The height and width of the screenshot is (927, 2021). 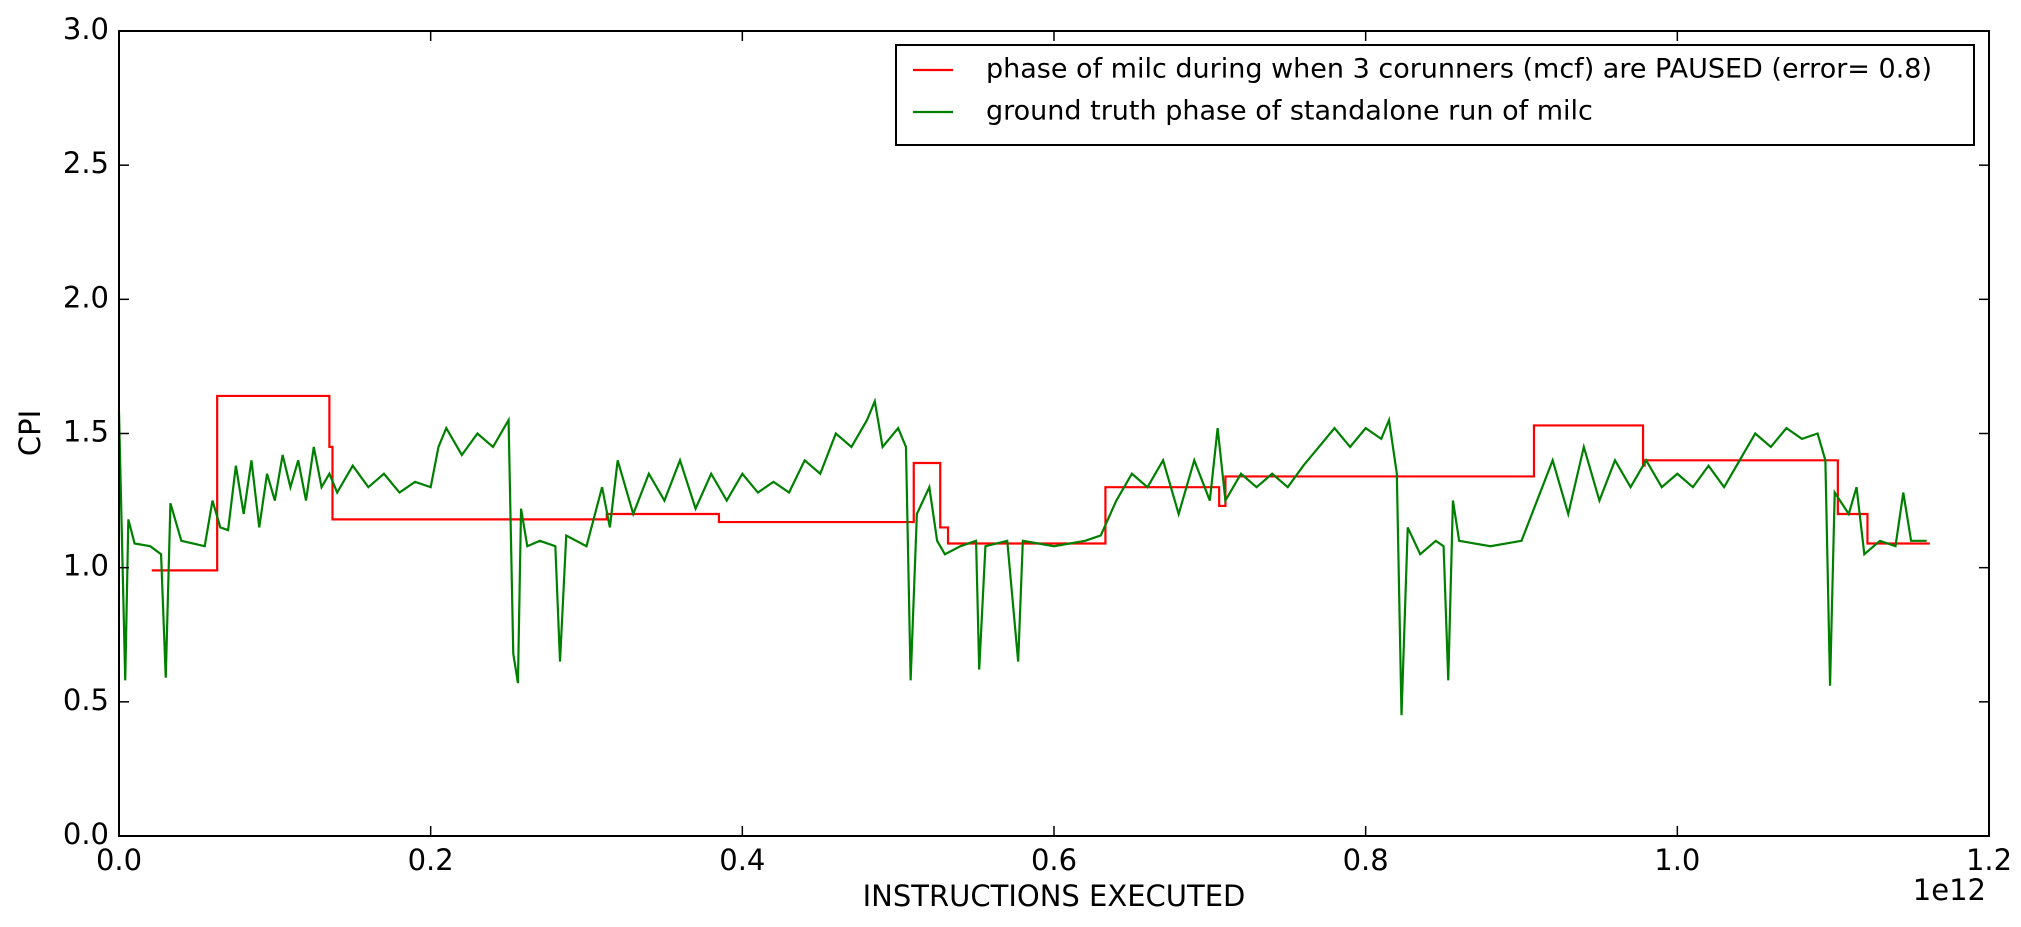 I want to click on legend-box, so click(x=1435, y=95).